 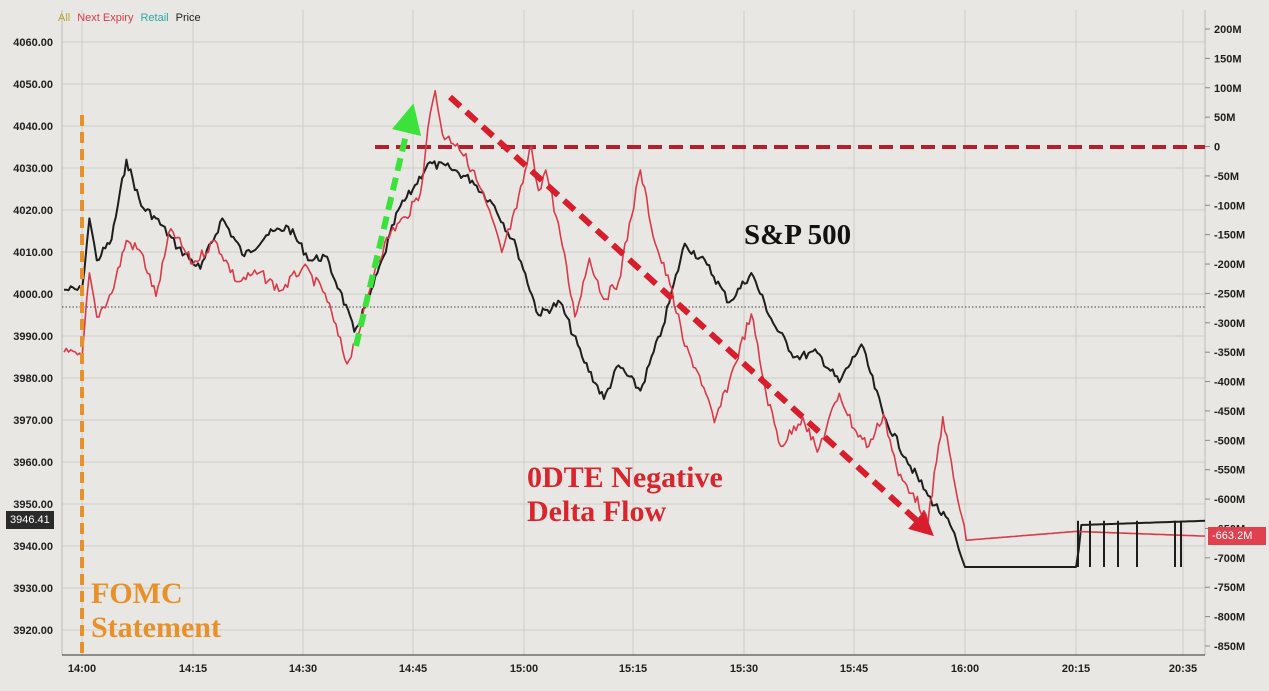 I want to click on legend: All Next Expiry Retail Price, so click(x=129, y=18).